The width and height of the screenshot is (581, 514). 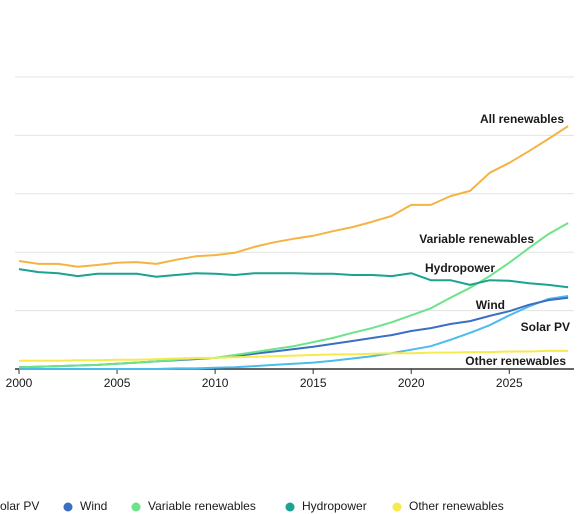 What do you see at coordinates (460, 268) in the screenshot?
I see `series-label: Hydropower` at bounding box center [460, 268].